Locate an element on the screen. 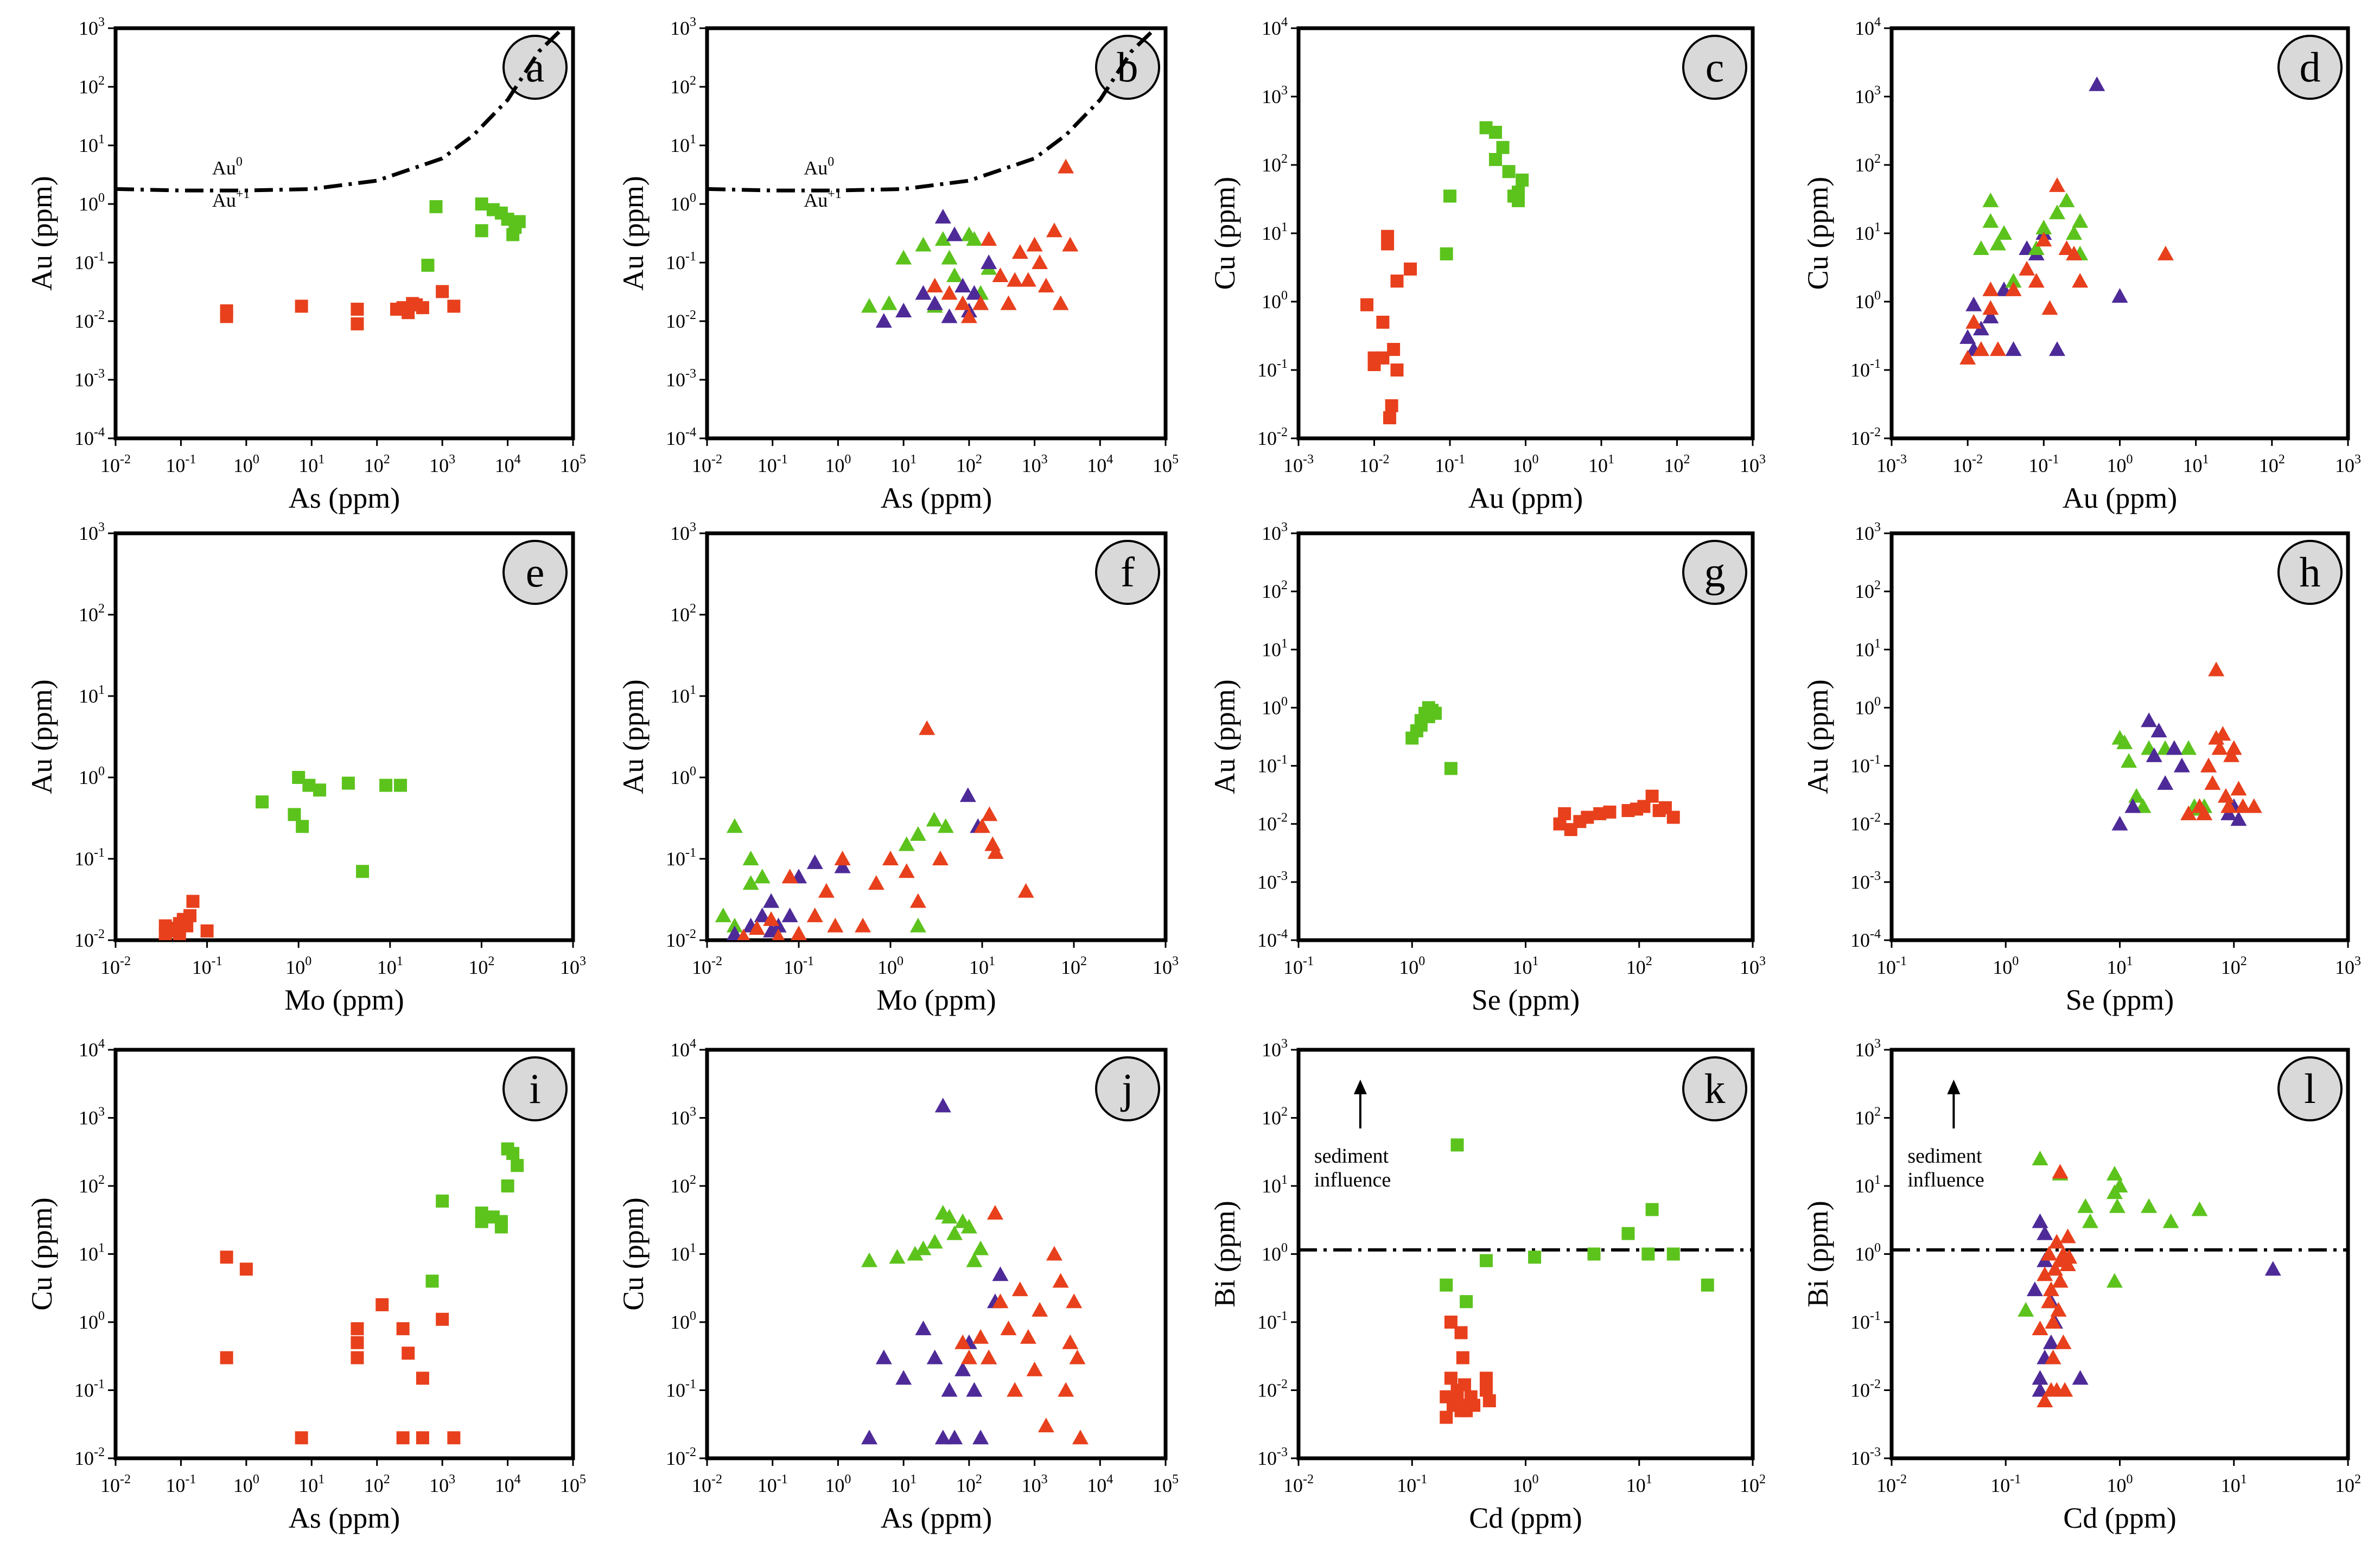 This screenshot has height=1563, width=2380. valence-label: Au0 is located at coordinates (227, 166).